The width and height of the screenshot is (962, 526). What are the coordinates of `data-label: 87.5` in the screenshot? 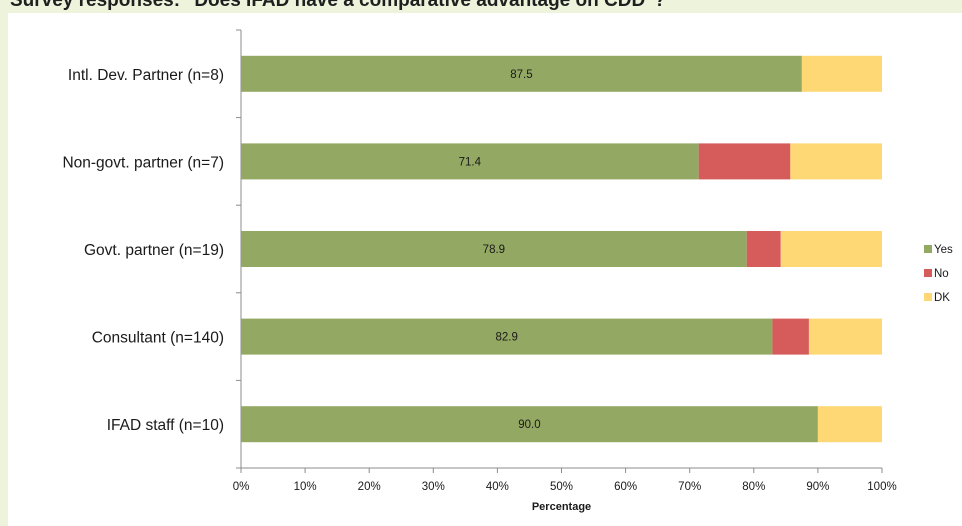 It's located at (521, 75).